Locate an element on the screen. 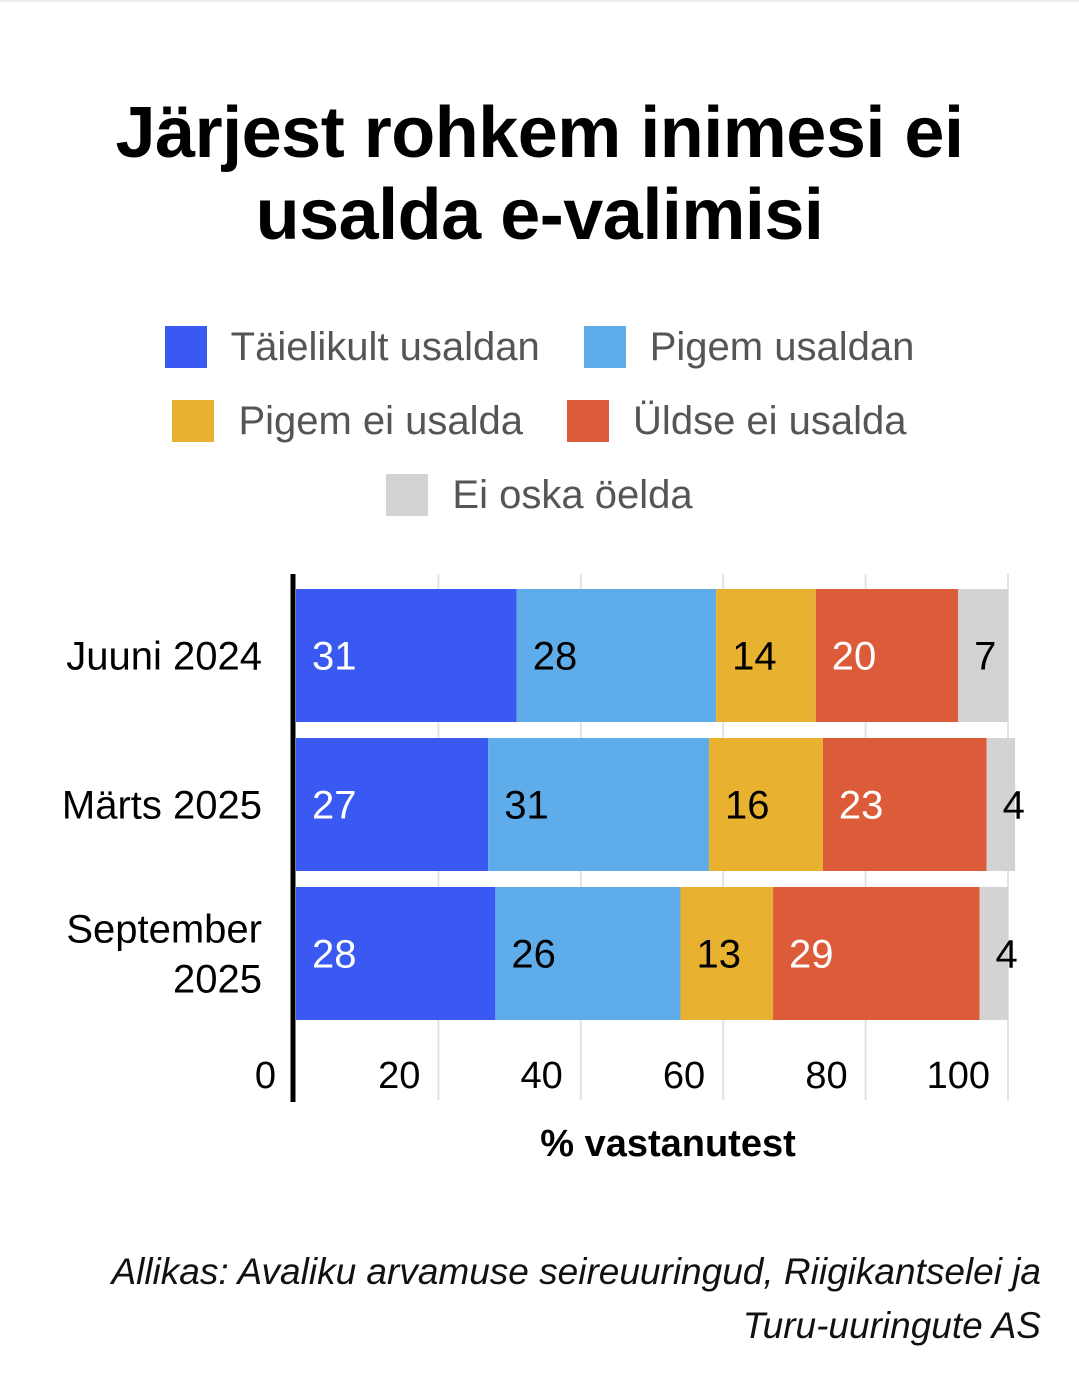  data-label-0-4: 7 is located at coordinates (985, 657).